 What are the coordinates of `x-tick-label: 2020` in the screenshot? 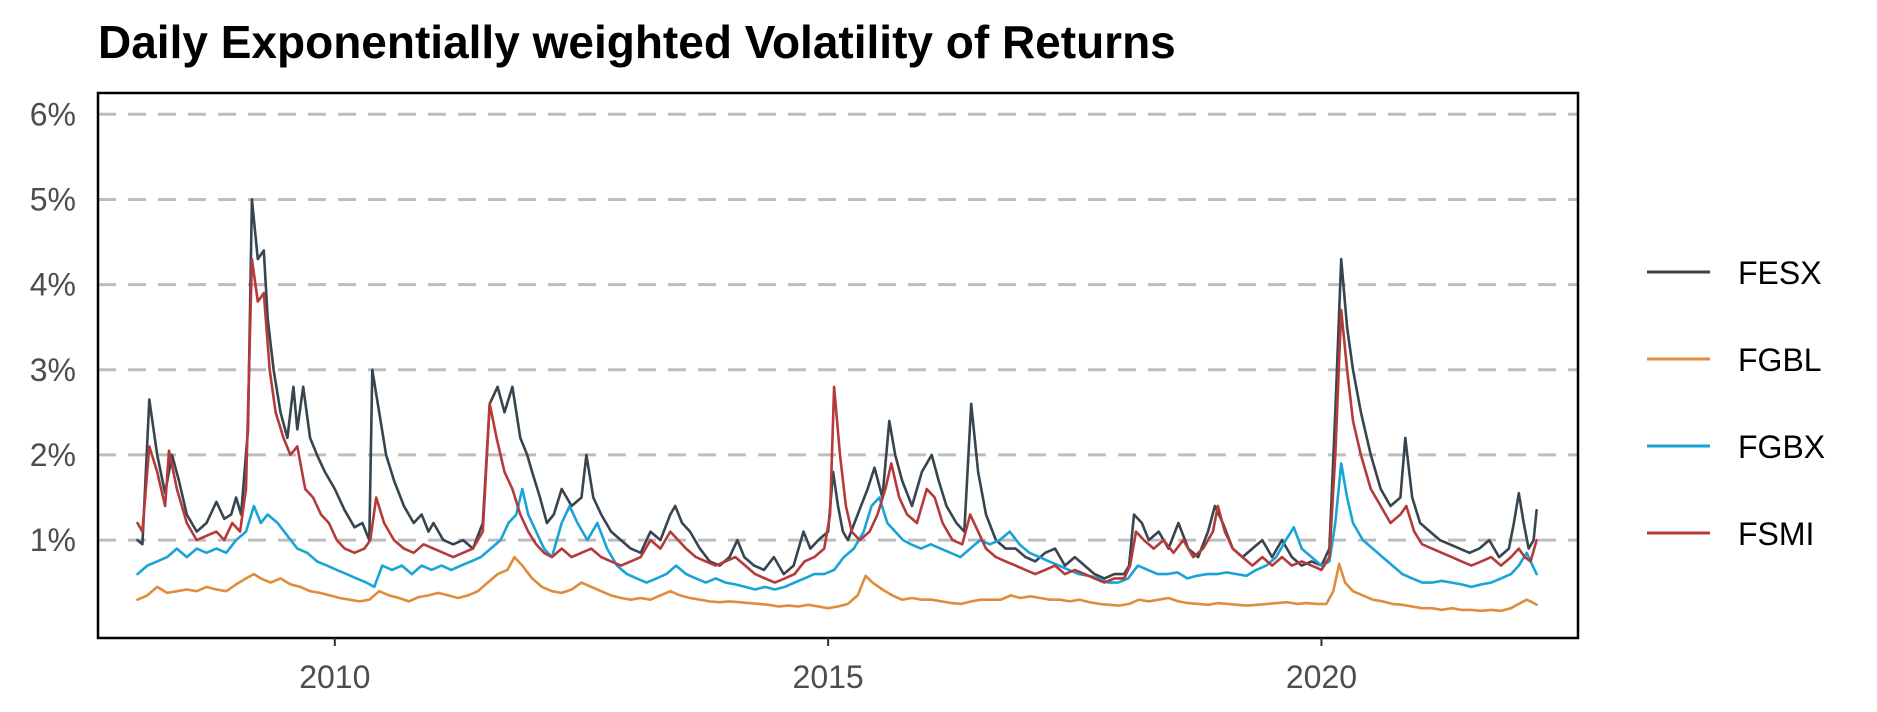 It's located at (1321, 677).